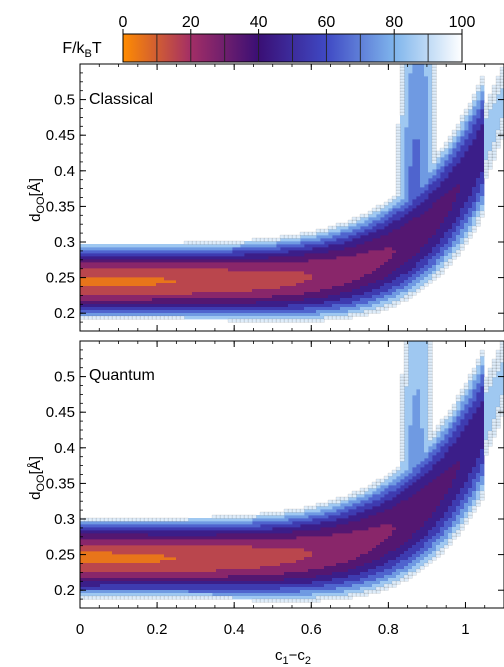 Image resolution: width=504 pixels, height=667 pixels. Describe the element at coordinates (122, 375) in the screenshot. I see `panel-title: Quantum` at that location.